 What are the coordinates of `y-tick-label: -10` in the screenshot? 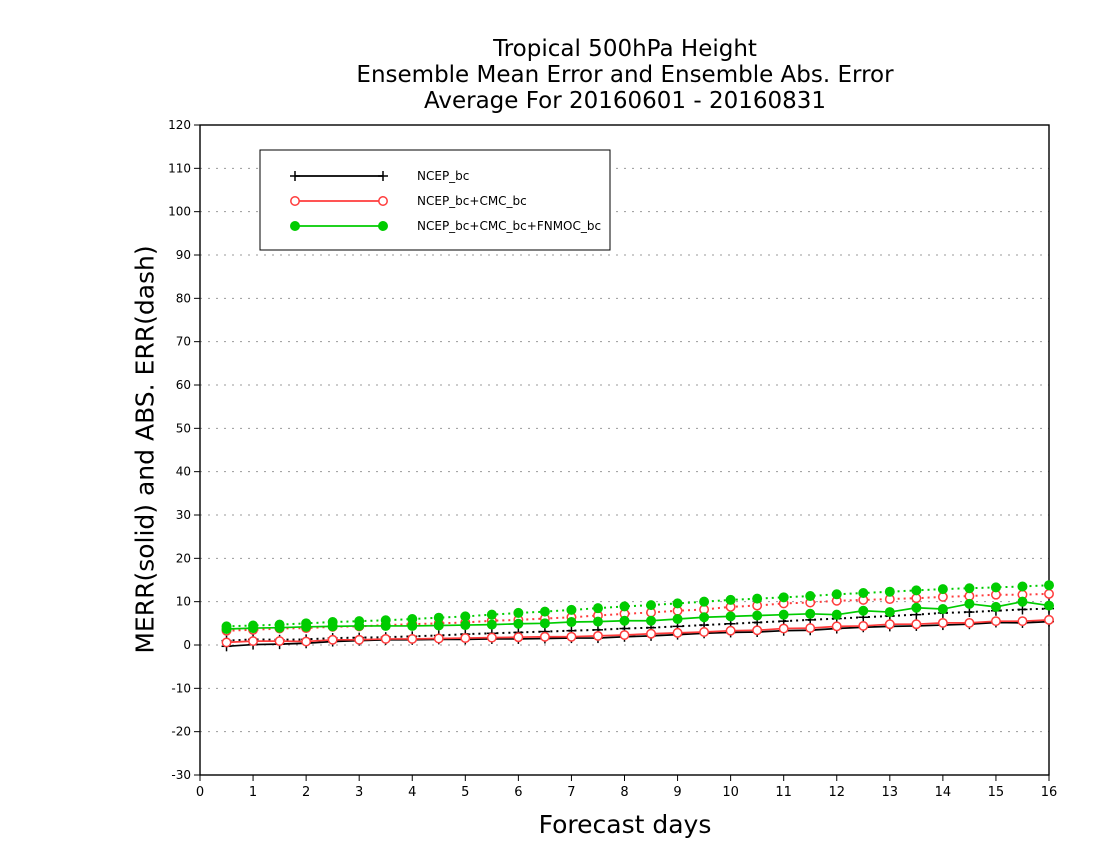 It's located at (181, 688).